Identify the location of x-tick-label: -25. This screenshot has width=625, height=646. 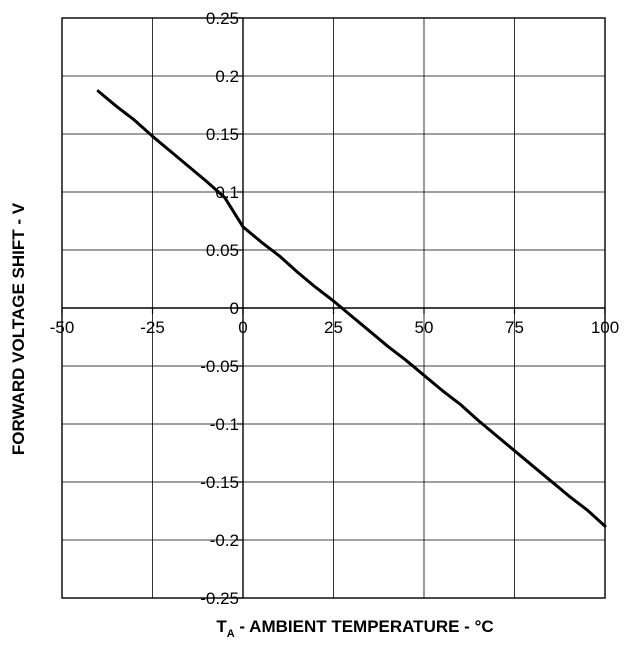
(152, 327).